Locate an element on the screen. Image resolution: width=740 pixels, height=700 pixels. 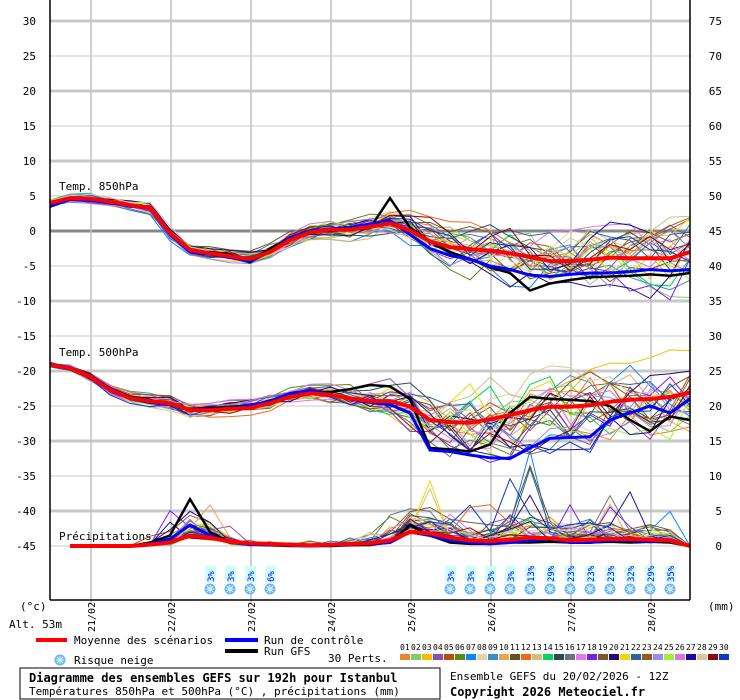
perturbation-legend-id: 20 is located at coordinates (614, 647).